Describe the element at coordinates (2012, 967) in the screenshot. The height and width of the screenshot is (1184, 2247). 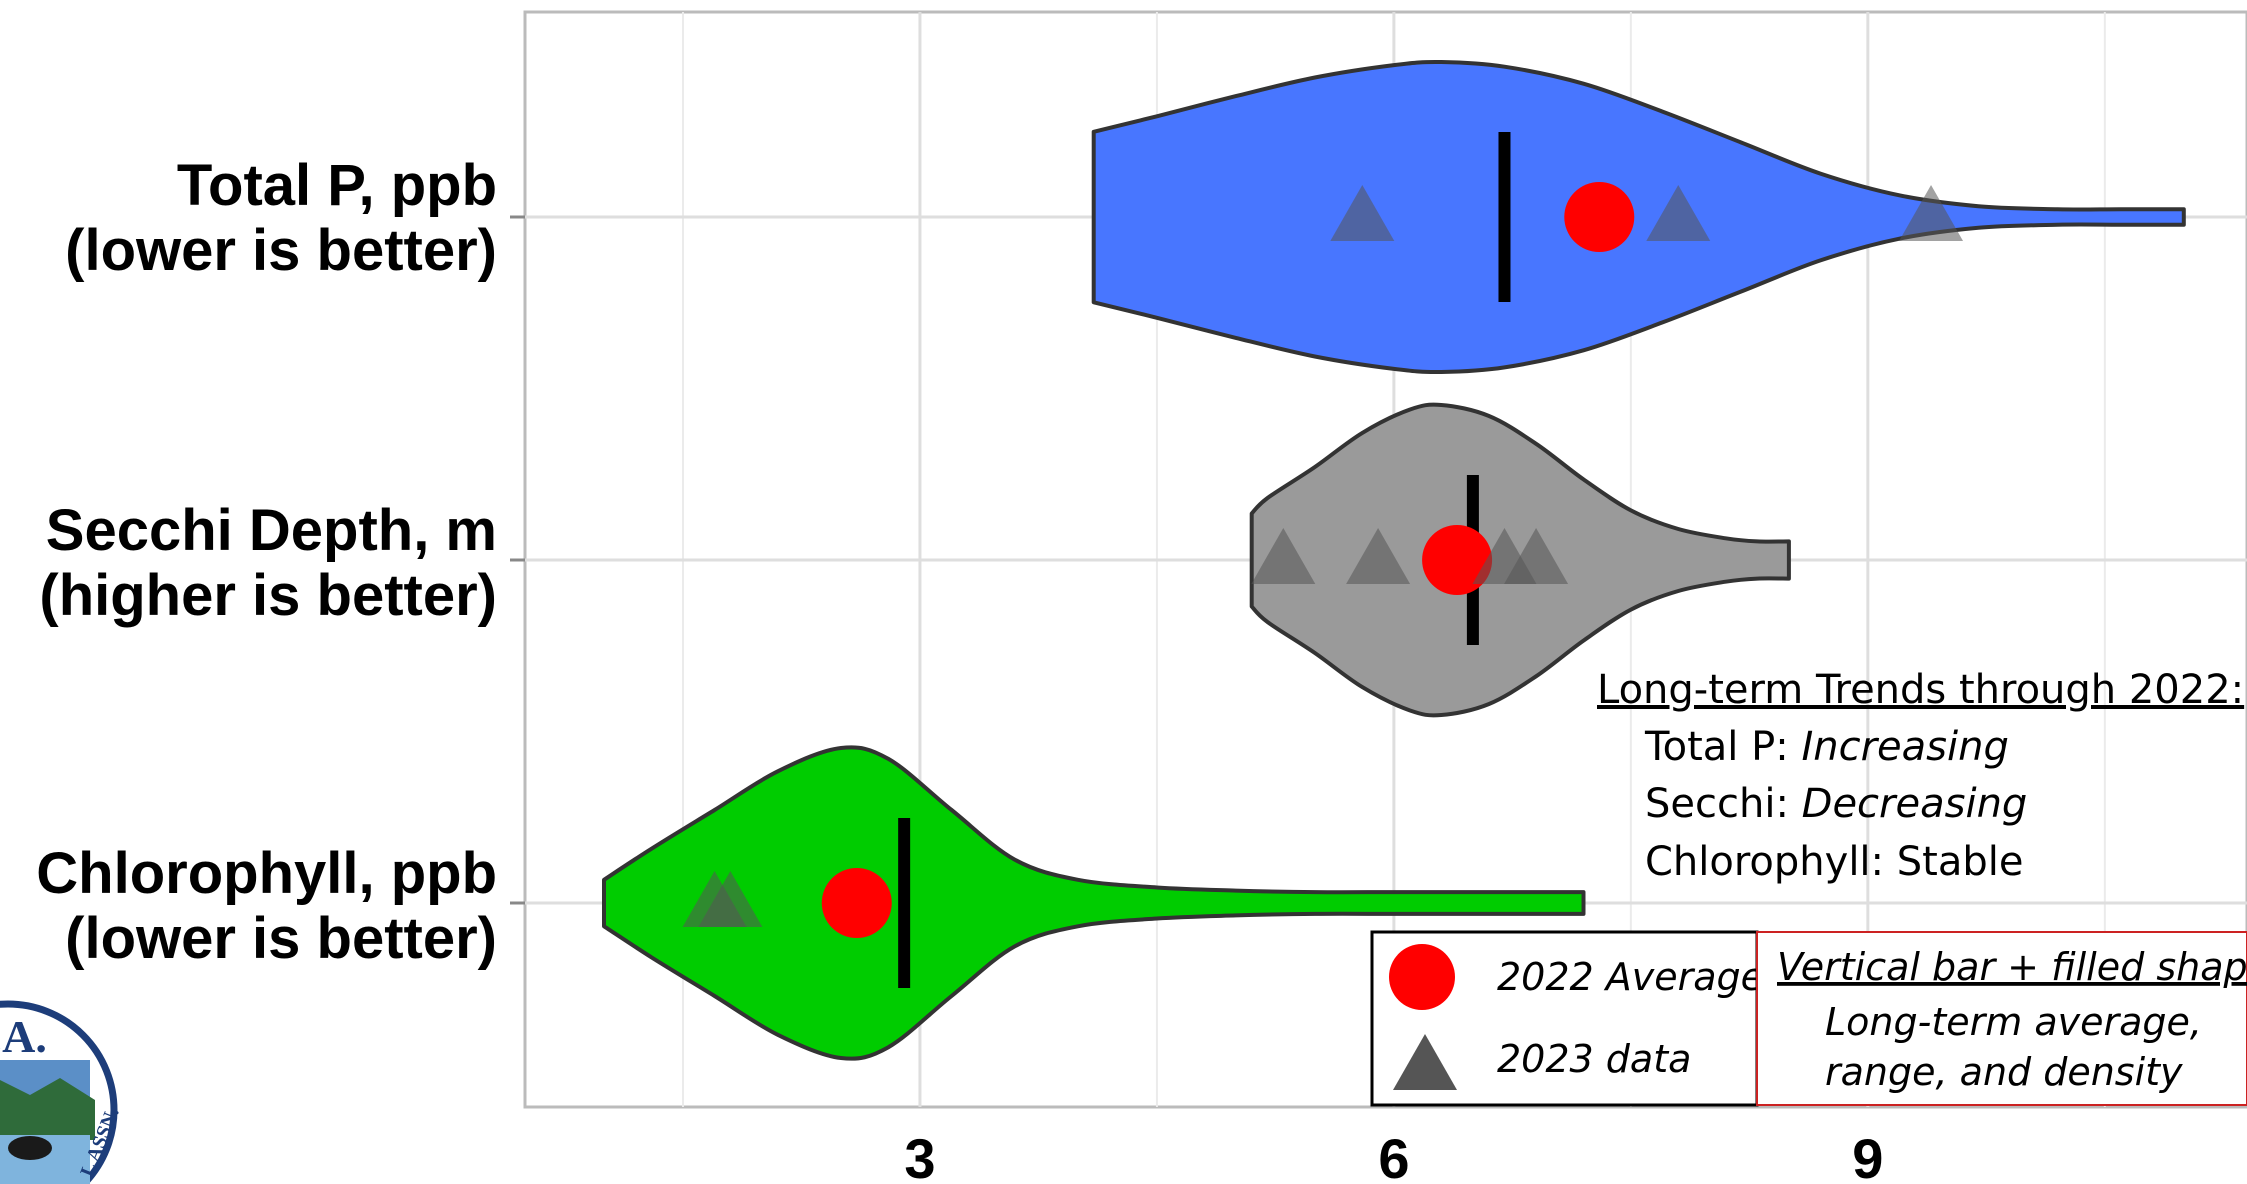
I see `legend-shape-title: Vertical bar + filled shape:` at that location.